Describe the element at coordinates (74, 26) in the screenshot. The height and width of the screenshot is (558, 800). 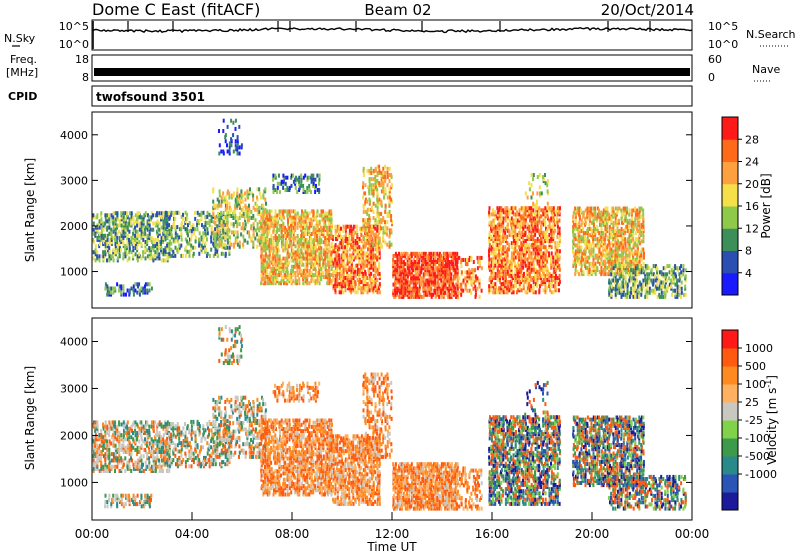
I see `nsky-top-tick: 10^5` at that location.